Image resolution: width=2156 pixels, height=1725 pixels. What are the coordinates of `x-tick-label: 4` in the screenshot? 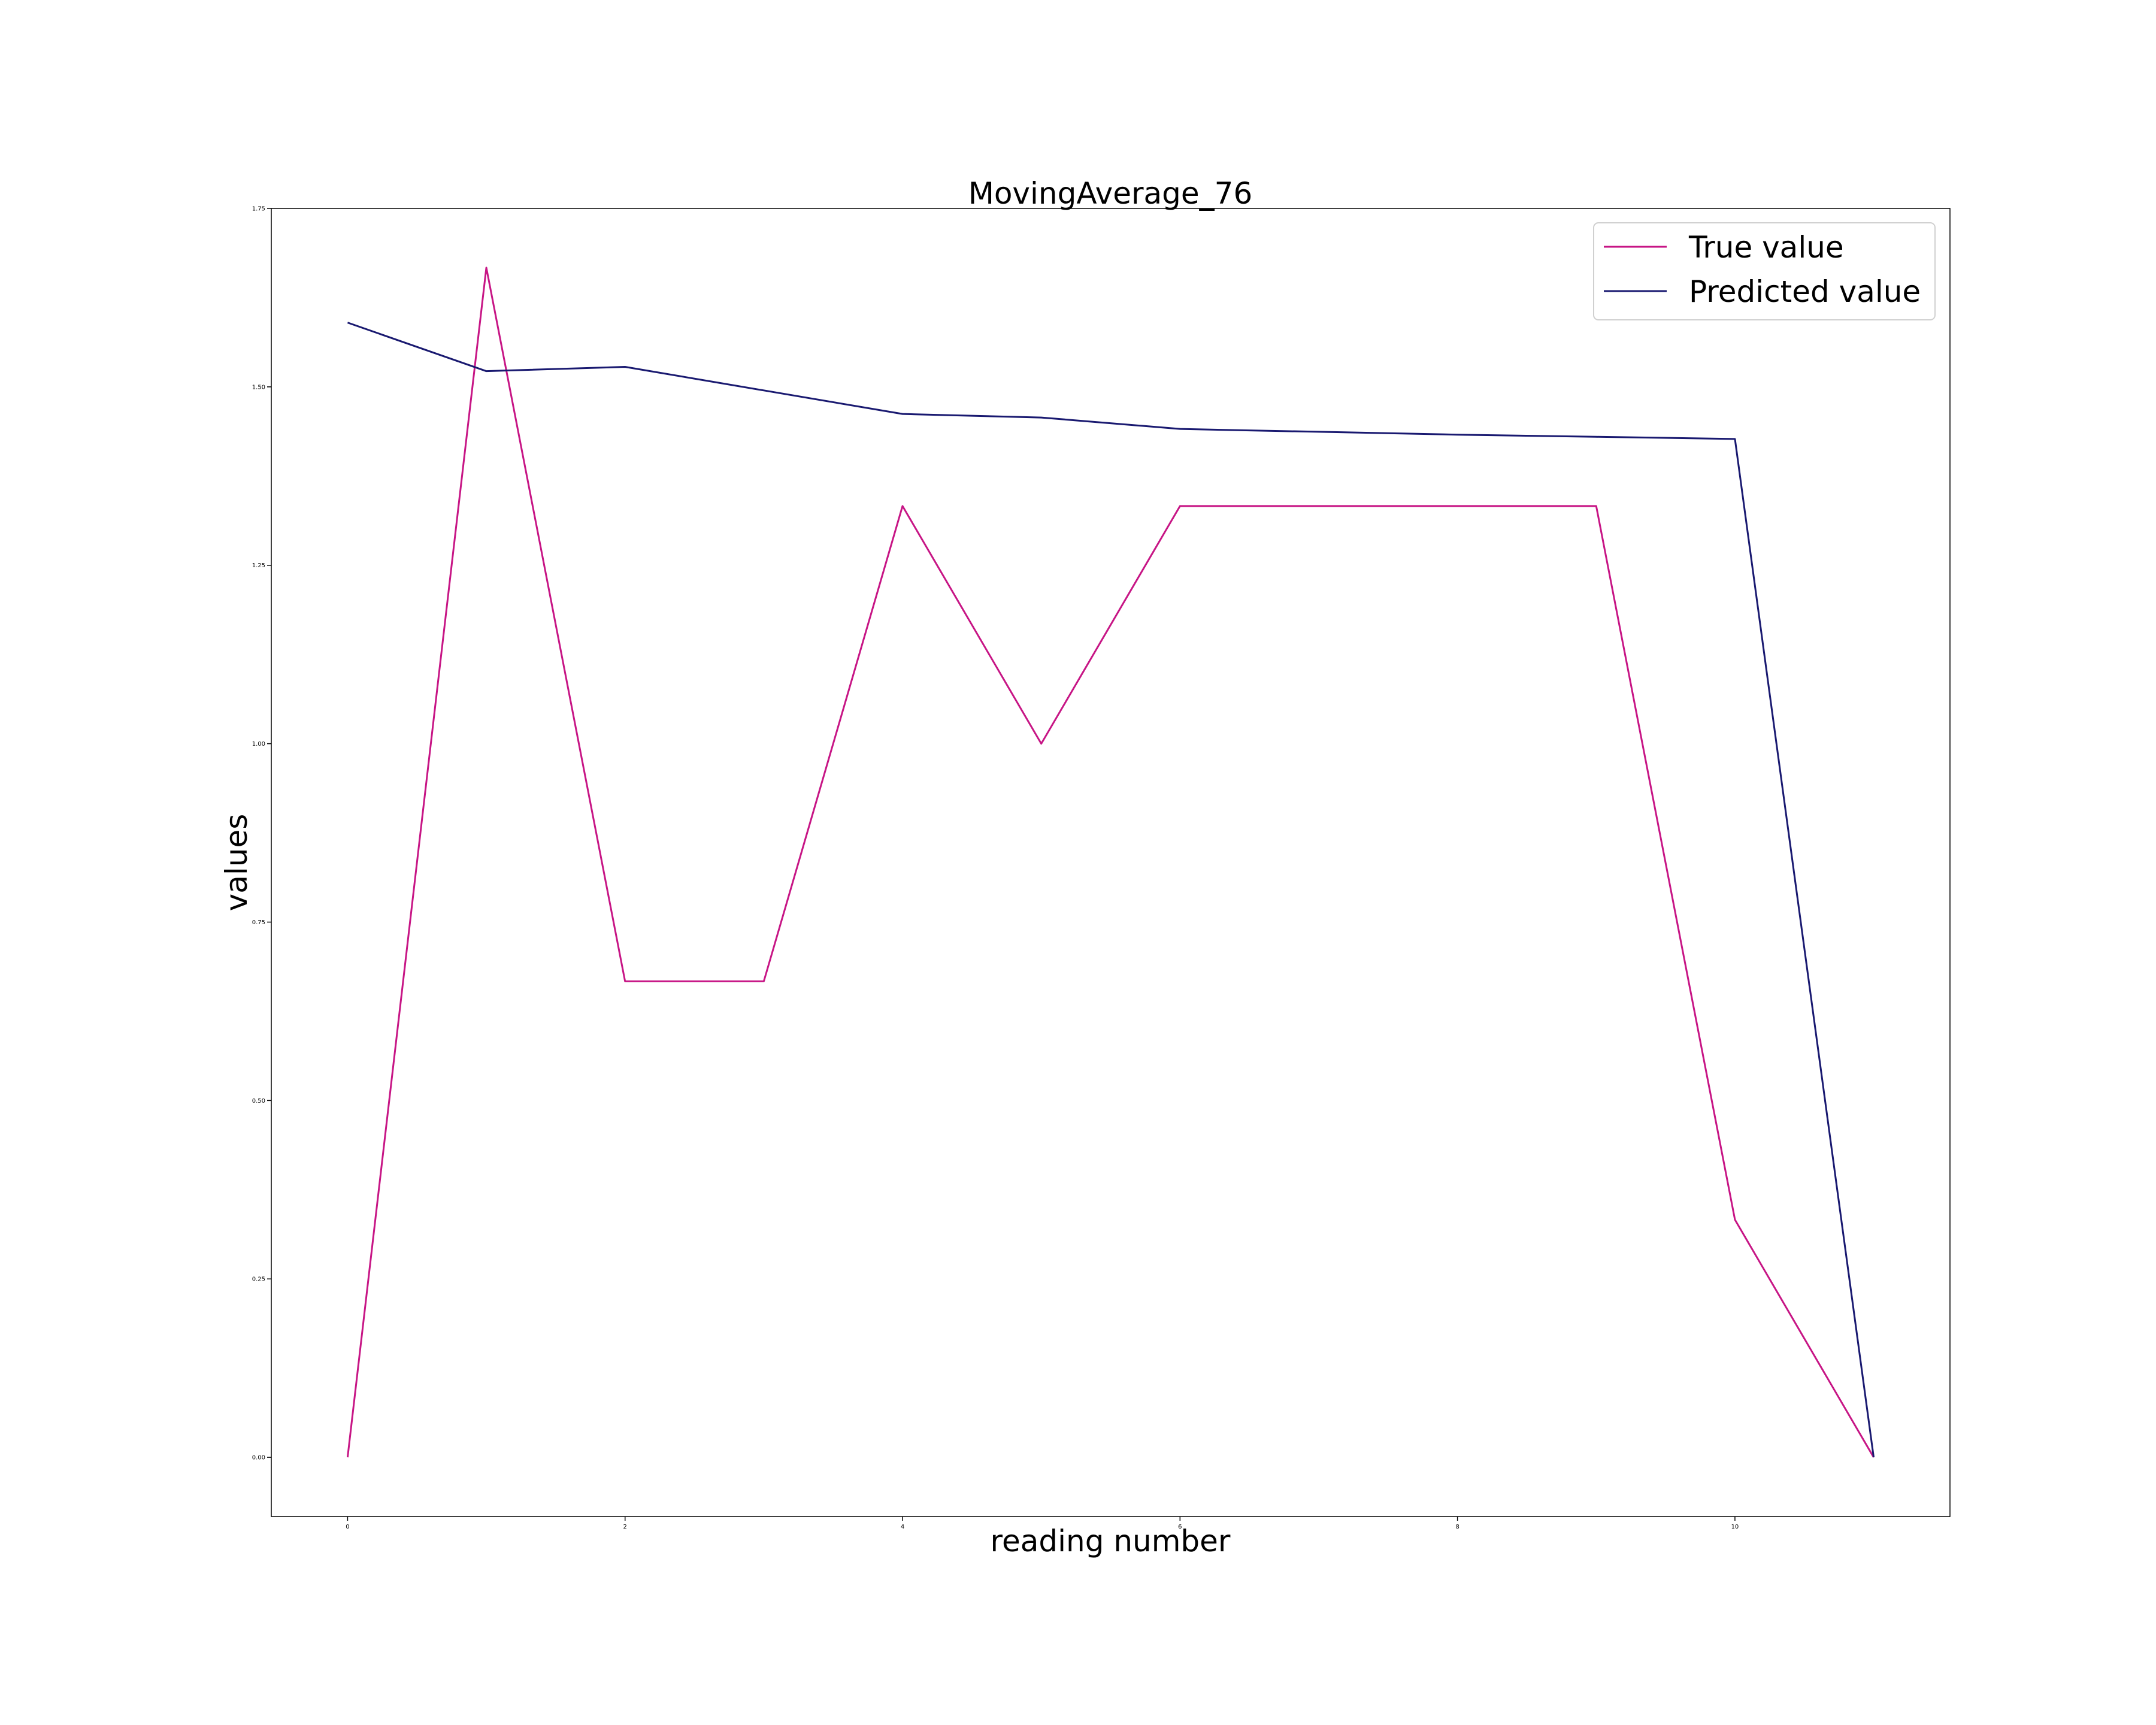 It's located at (903, 1527).